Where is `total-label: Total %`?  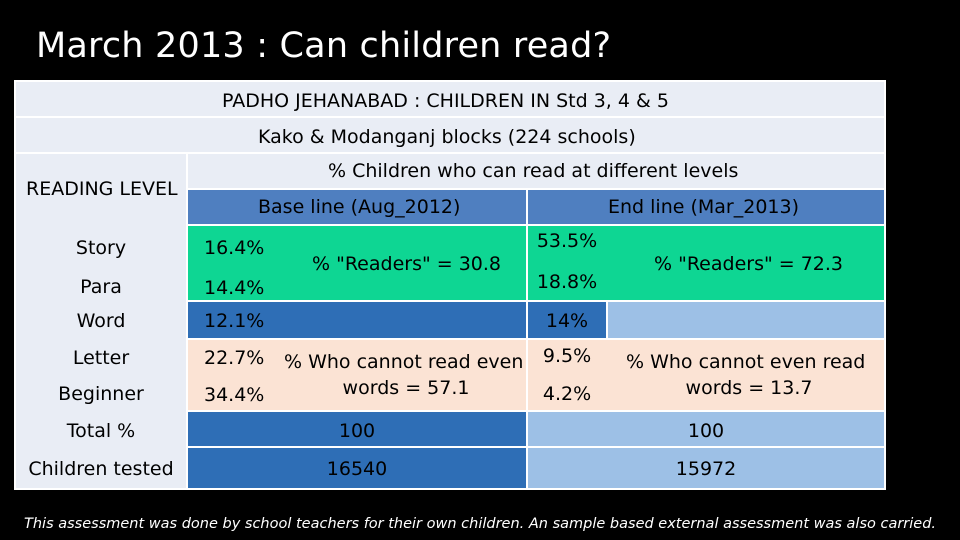
total-label: Total % is located at coordinates (101, 431).